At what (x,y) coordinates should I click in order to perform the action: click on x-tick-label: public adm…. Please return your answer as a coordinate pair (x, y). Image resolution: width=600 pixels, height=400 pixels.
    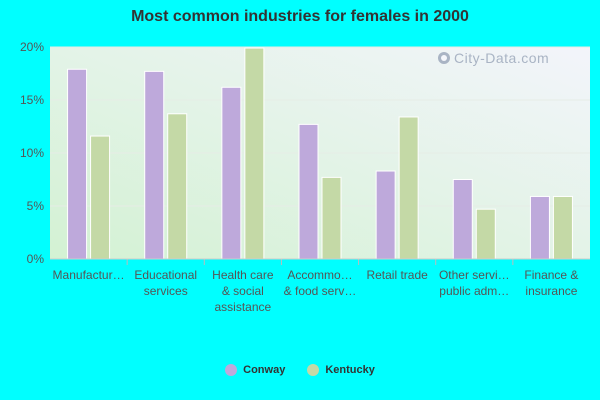
    Looking at the image, I should click on (474, 291).